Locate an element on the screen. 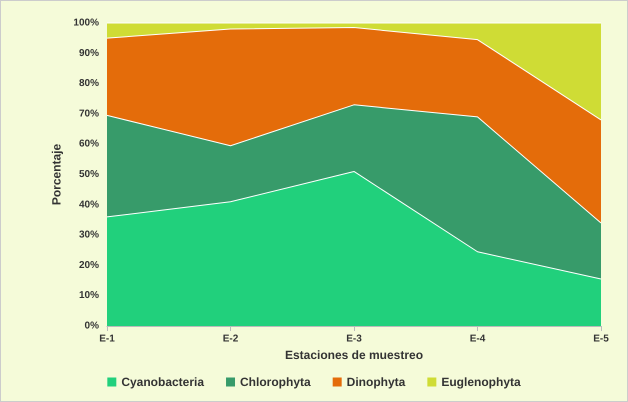 This screenshot has height=402, width=628. x-tick-label: E-2 is located at coordinates (230, 339).